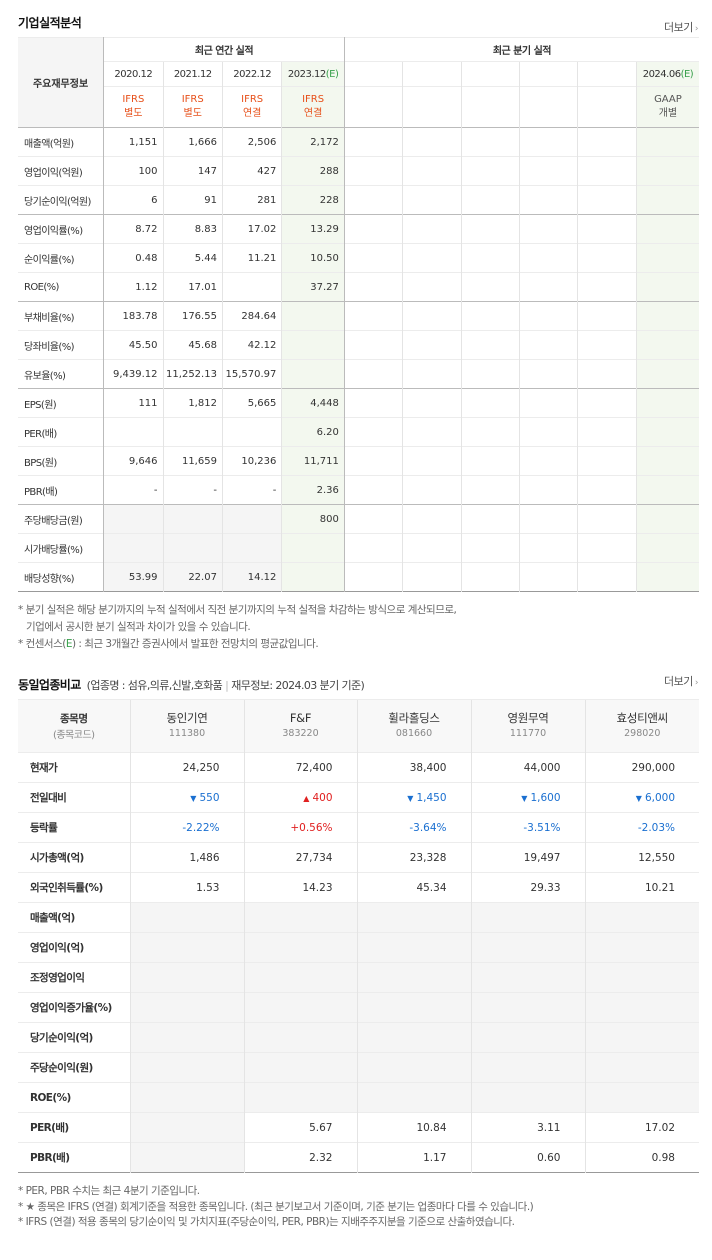 Image resolution: width=712 pixels, height=1260 pixels. I want to click on company-header: 동인기연 111380, so click(186, 726).